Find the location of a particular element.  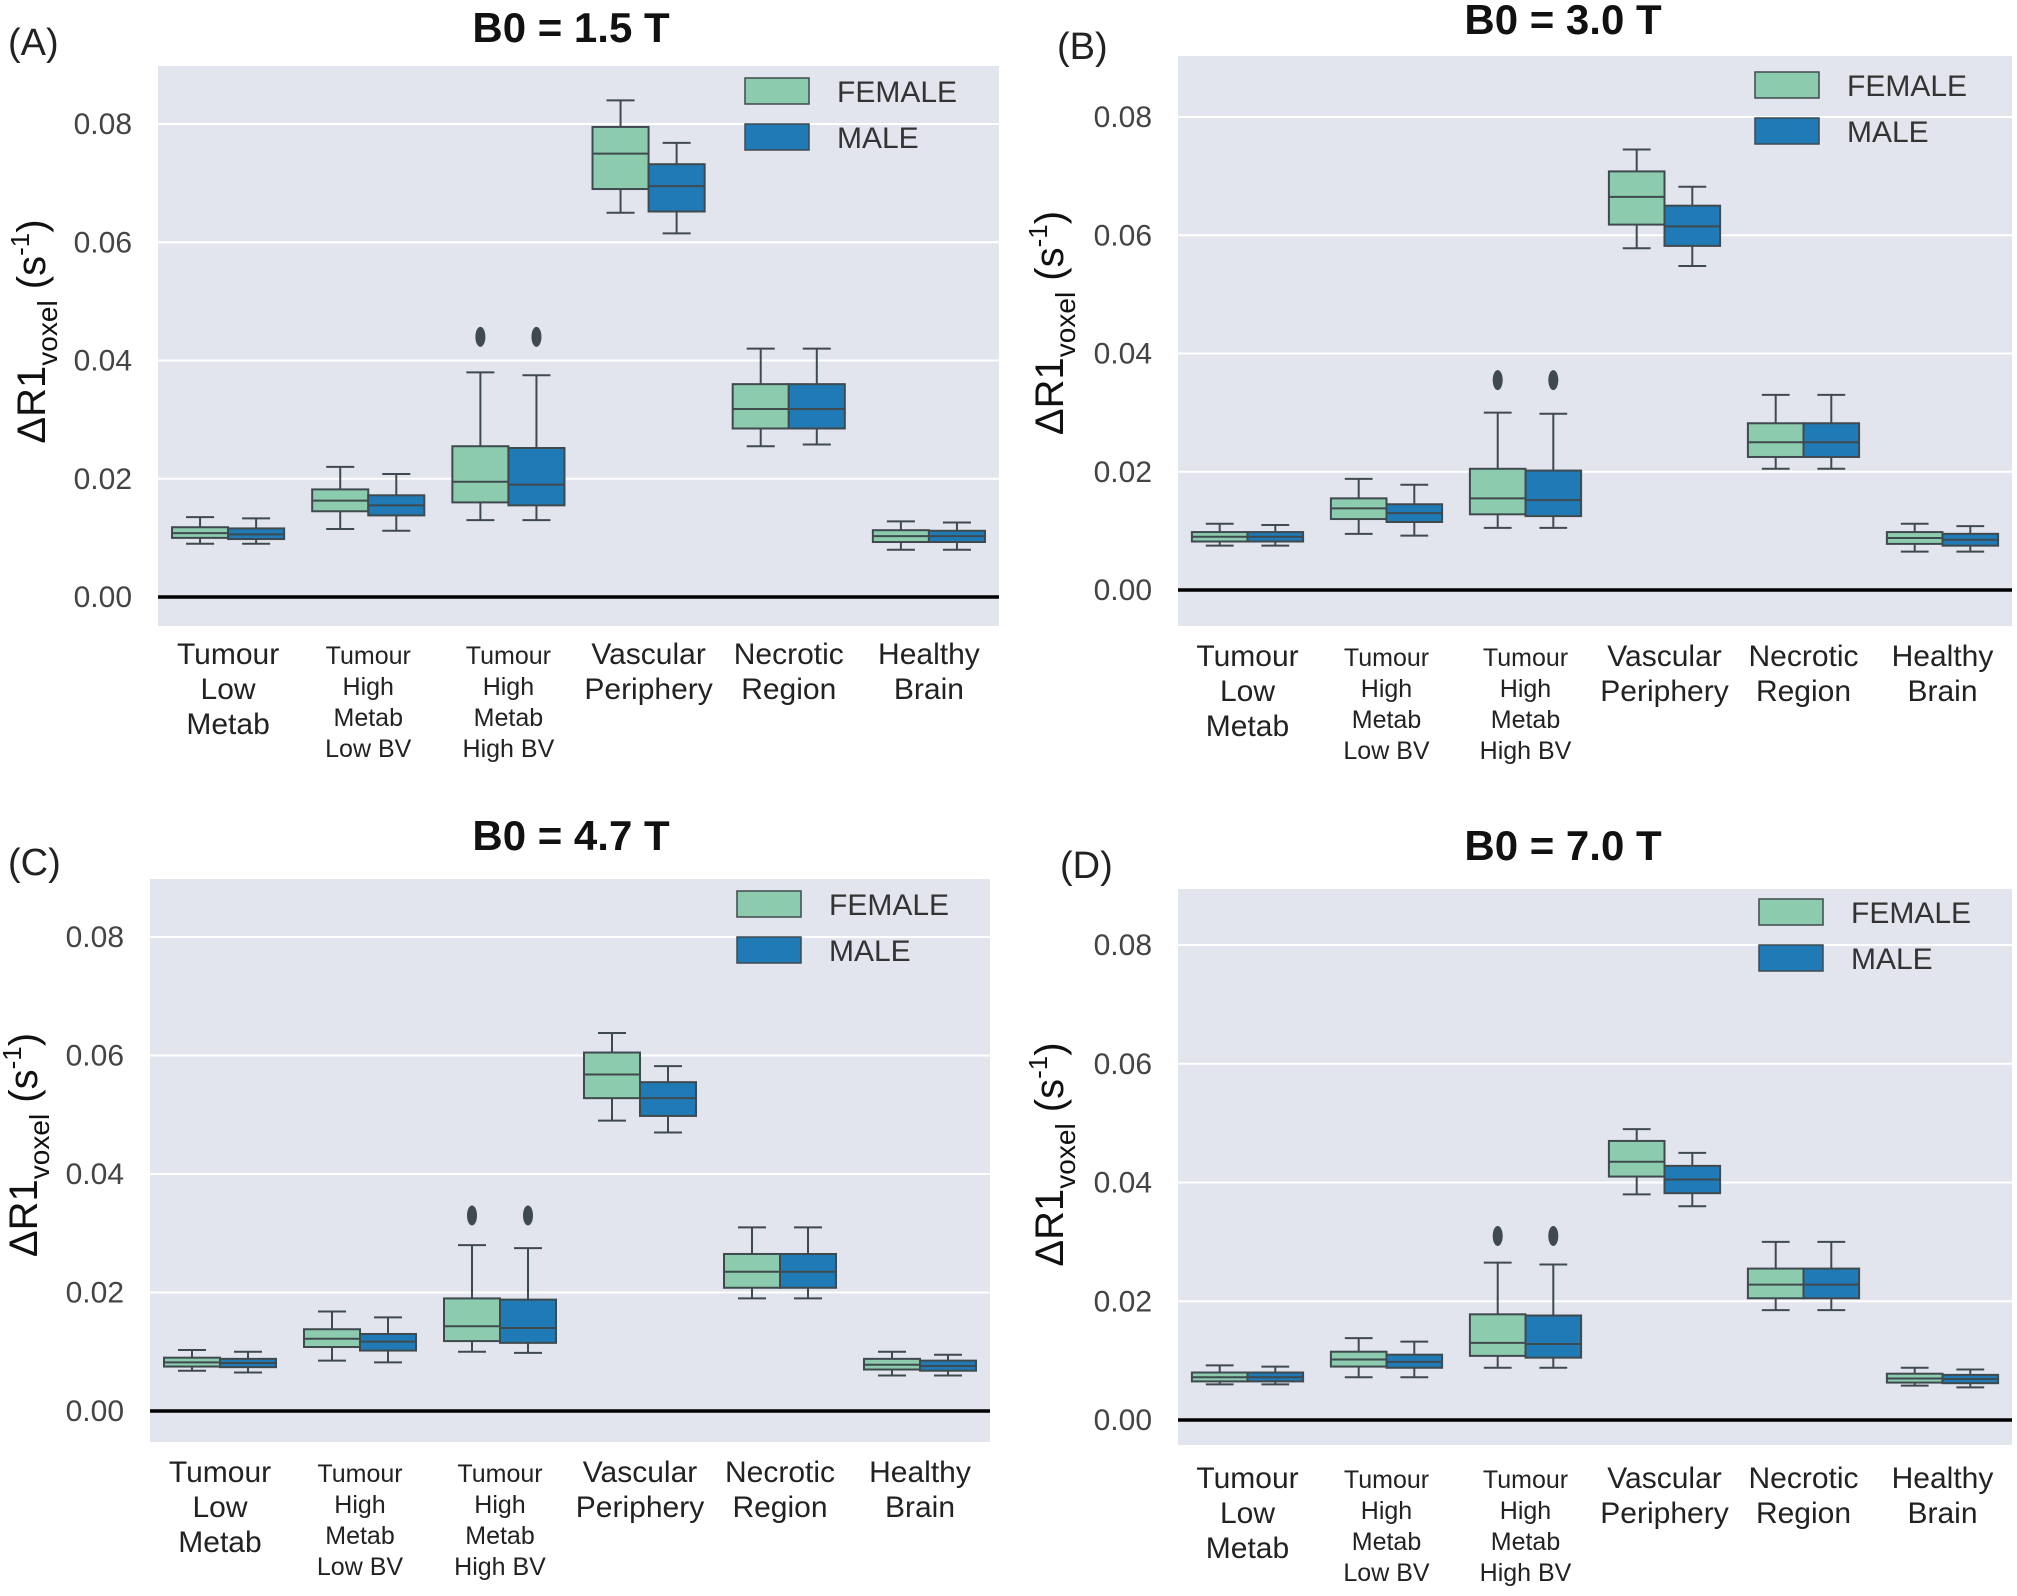

panel-label: (D) is located at coordinates (1086, 866).